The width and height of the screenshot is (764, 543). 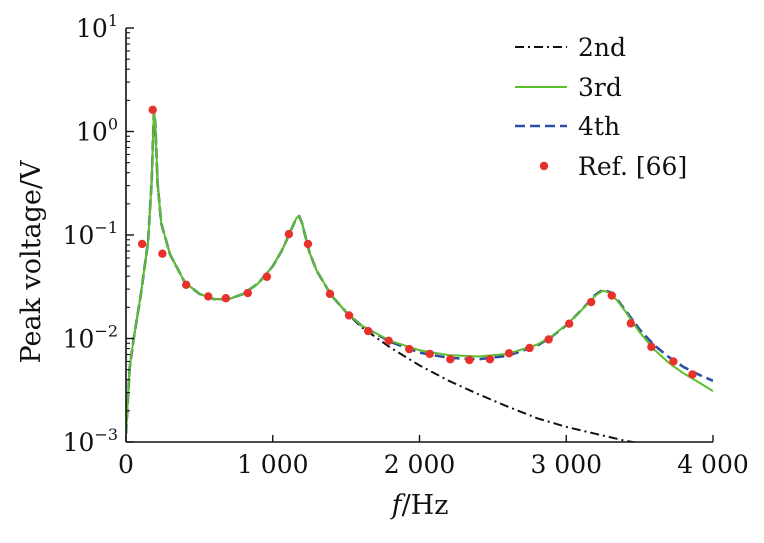 I want to click on x-tick-label: 3 000, so click(x=566, y=464).